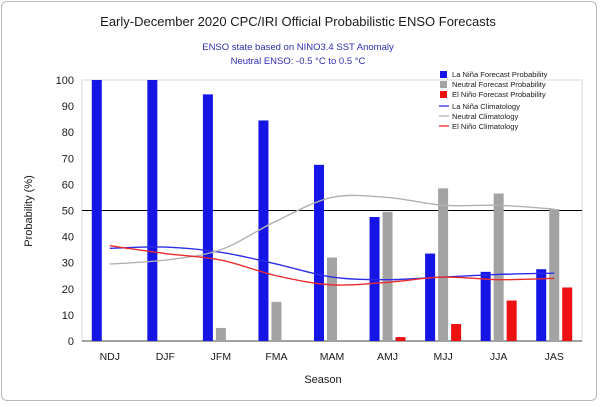  Describe the element at coordinates (71, 342) in the screenshot. I see `y-tick-label: 0` at that location.